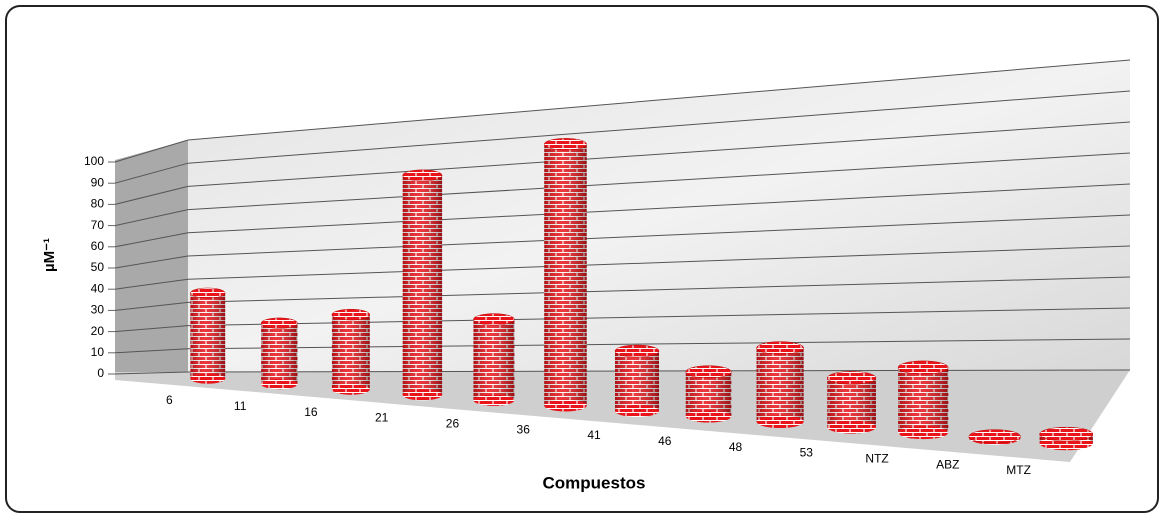  Describe the element at coordinates (169, 400) in the screenshot. I see `x-tick-label: 6` at that location.